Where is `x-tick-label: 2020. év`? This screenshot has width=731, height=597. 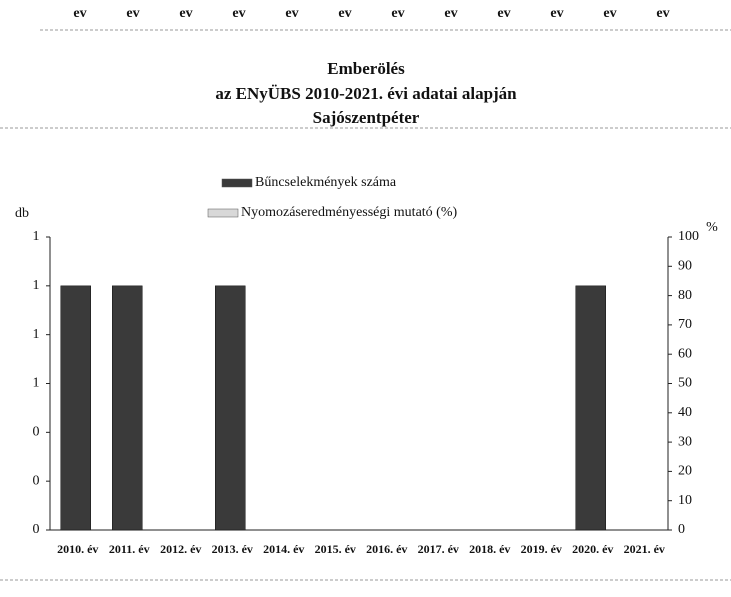 x-tick-label: 2020. év is located at coordinates (592, 549).